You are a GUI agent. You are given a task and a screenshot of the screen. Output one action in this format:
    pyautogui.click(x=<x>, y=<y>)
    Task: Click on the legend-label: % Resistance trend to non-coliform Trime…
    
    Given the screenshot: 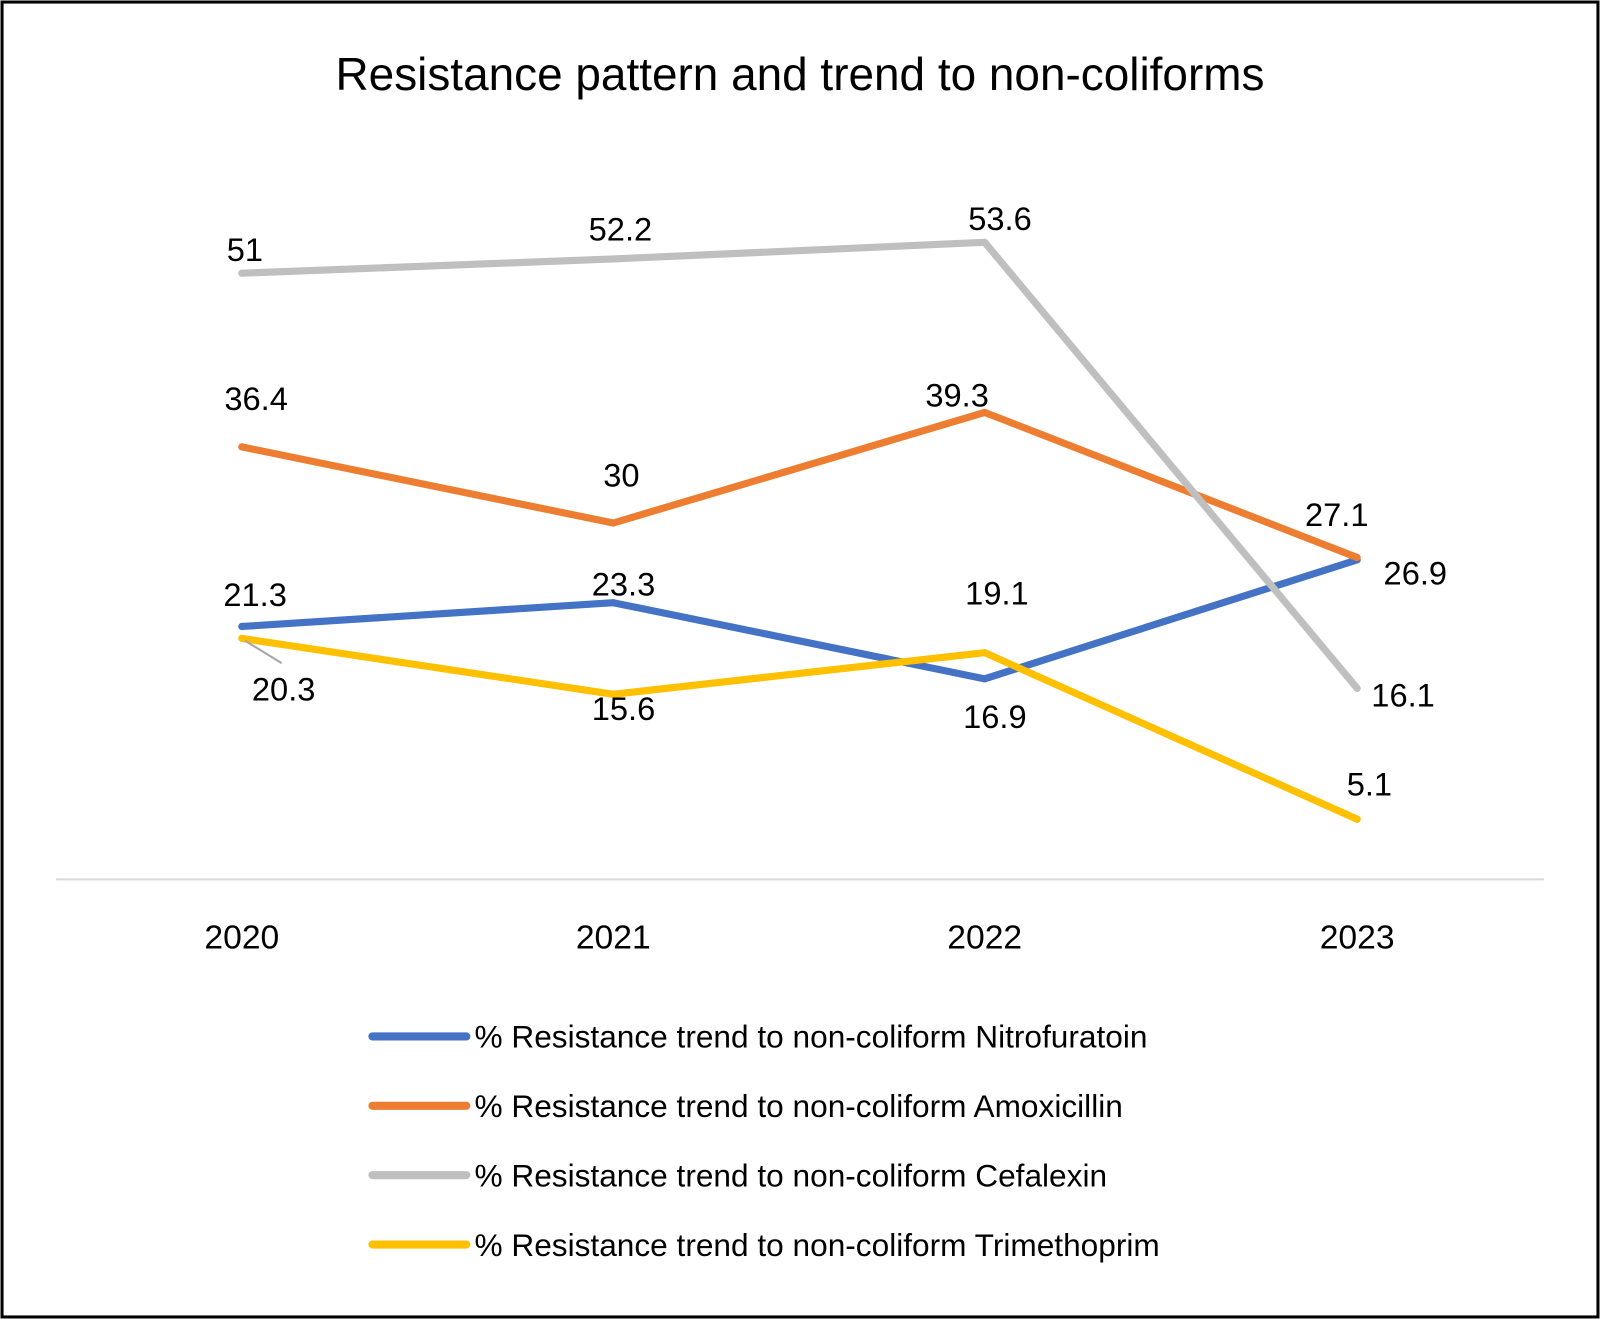 What is the action you would take?
    pyautogui.click(x=816, y=1245)
    